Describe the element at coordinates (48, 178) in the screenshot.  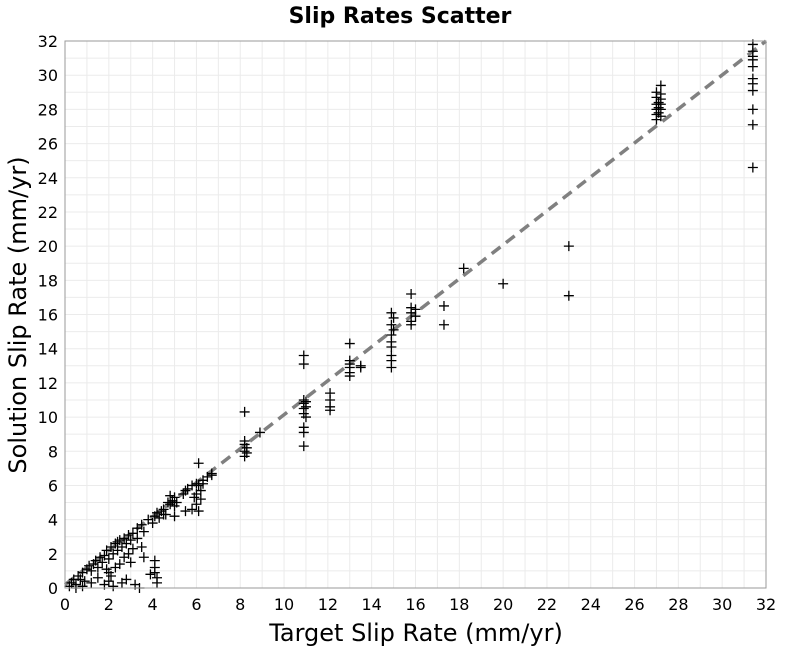
I see `y-tick-label: 24` at that location.